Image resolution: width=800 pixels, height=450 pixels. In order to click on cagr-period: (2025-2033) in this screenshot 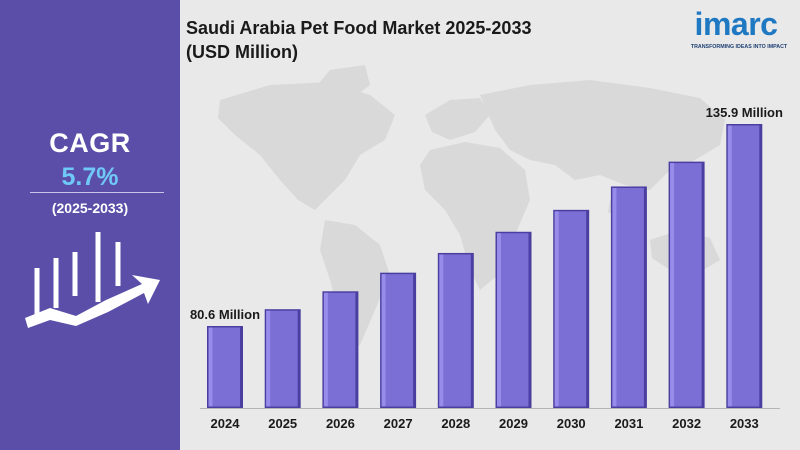, I will do `click(90, 208)`.